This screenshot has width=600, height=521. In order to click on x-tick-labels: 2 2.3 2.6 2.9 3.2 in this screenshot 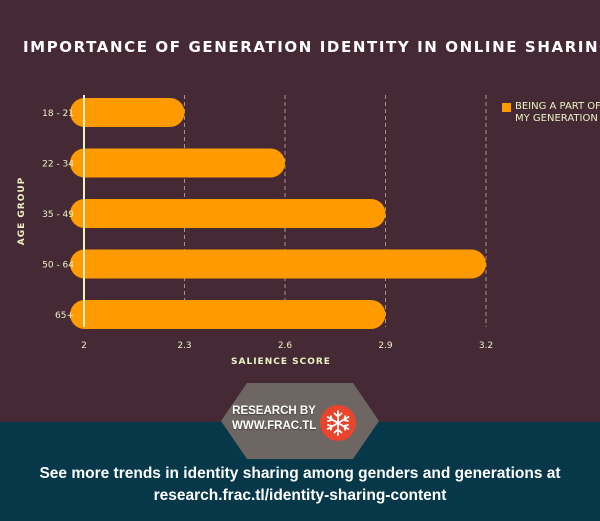, I will do `click(287, 346)`.